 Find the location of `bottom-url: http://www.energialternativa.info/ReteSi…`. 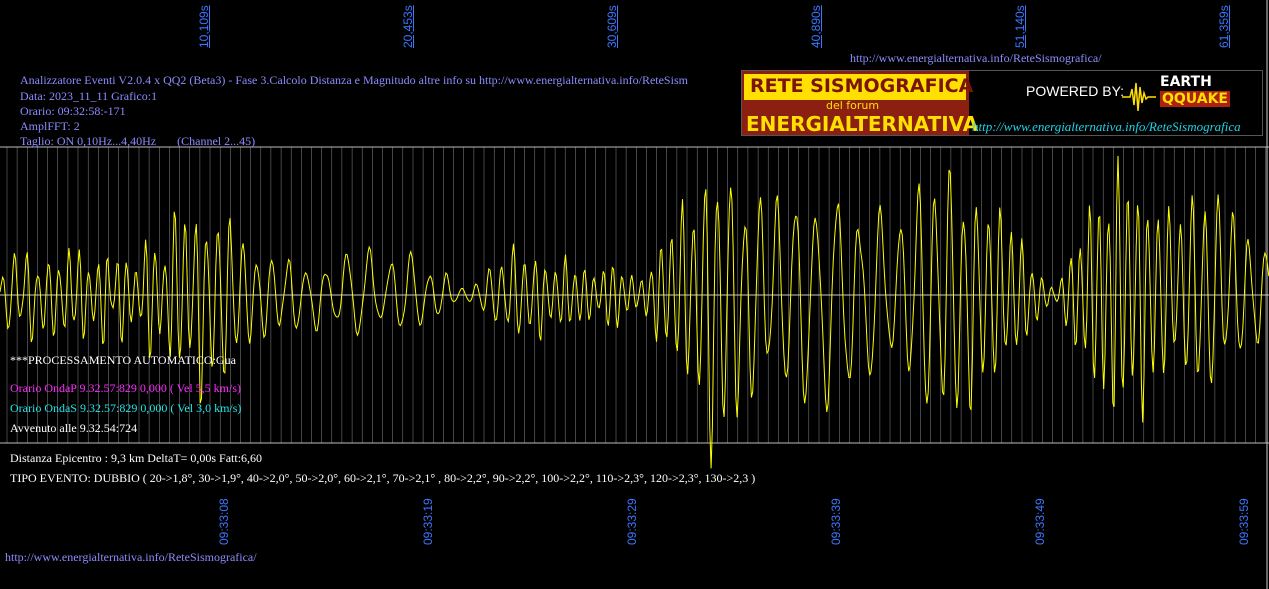

bottom-url: http://www.energialternativa.info/ReteSi… is located at coordinates (131, 557).